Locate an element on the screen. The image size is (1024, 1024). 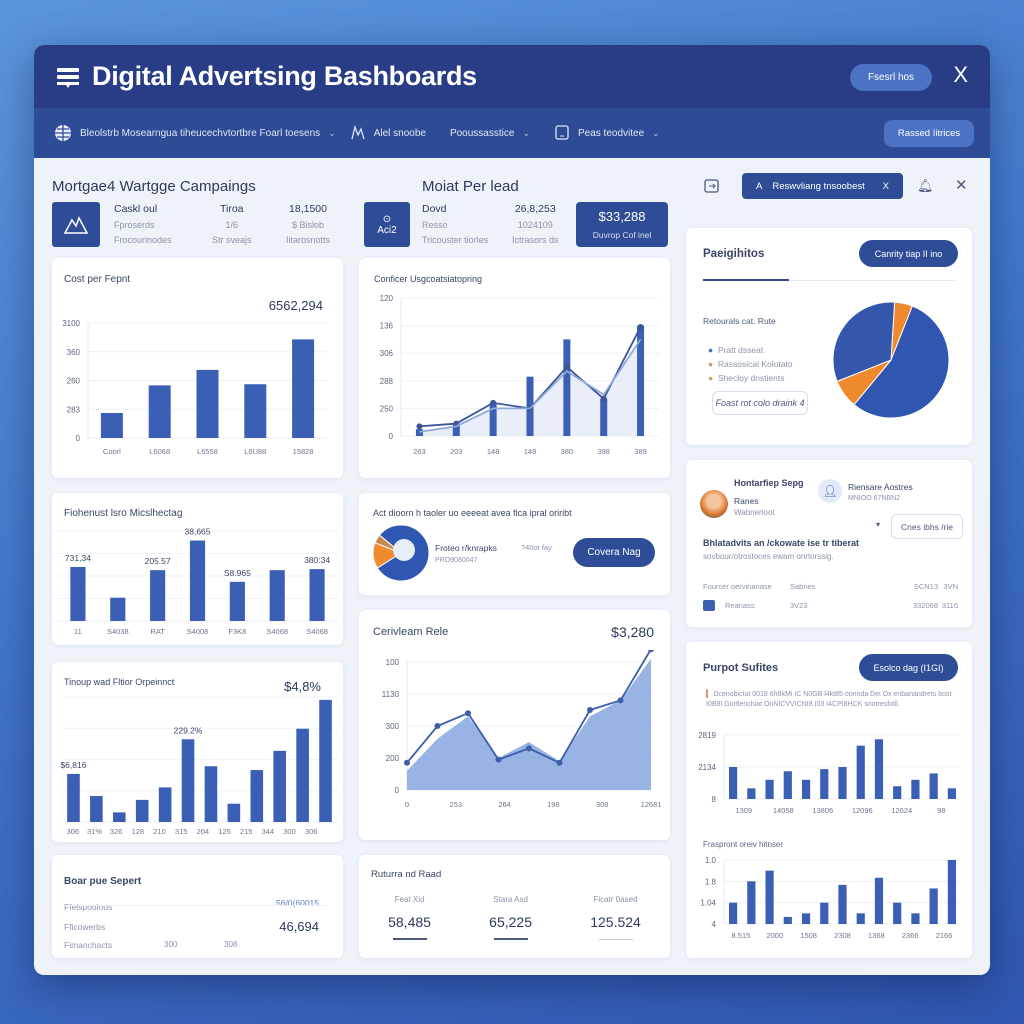
x-tick-label: 1368 is located at coordinates (876, 935).